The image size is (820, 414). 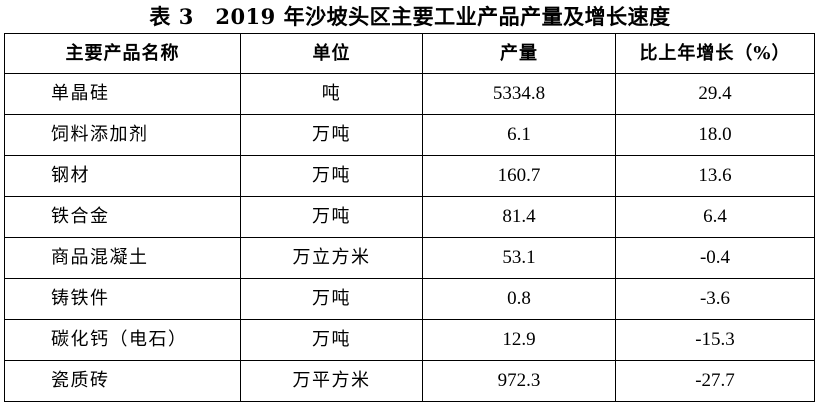 What do you see at coordinates (122, 340) in the screenshot?
I see `product-name-cell: 碳化钙（电石）` at bounding box center [122, 340].